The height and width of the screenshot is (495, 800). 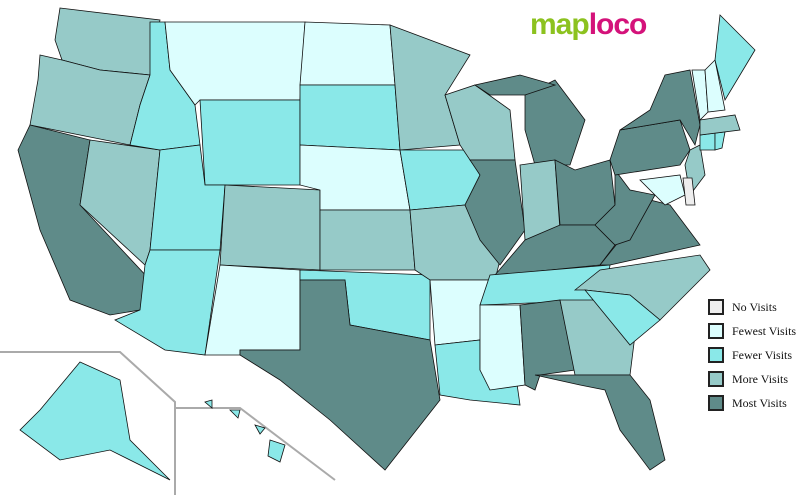 I want to click on state-tx, so click(x=340, y=375).